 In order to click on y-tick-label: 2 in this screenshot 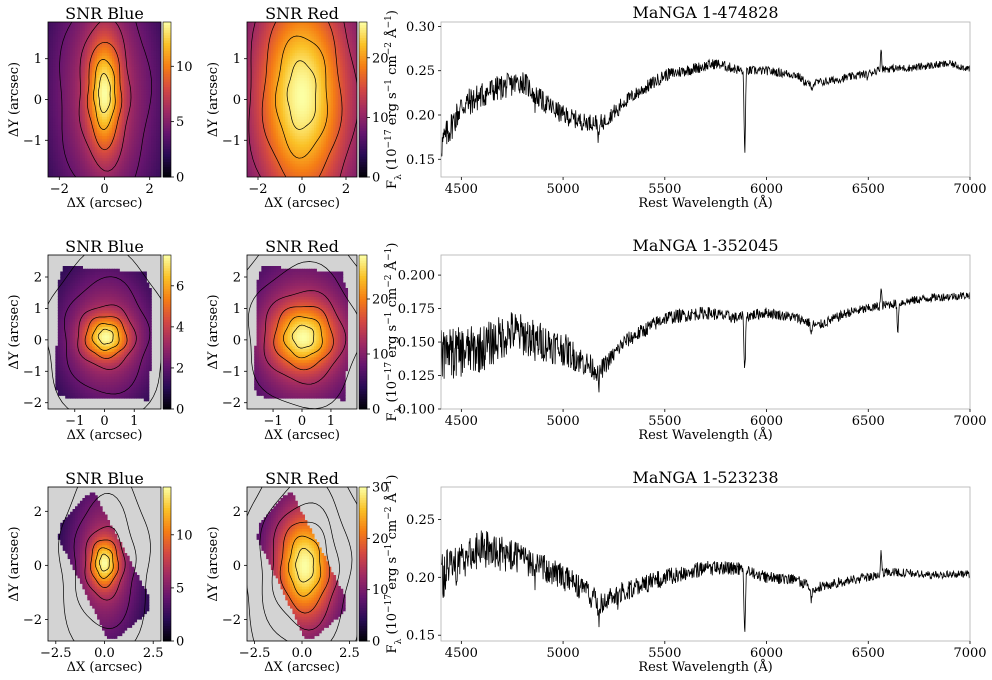, I will do `click(237, 512)`.